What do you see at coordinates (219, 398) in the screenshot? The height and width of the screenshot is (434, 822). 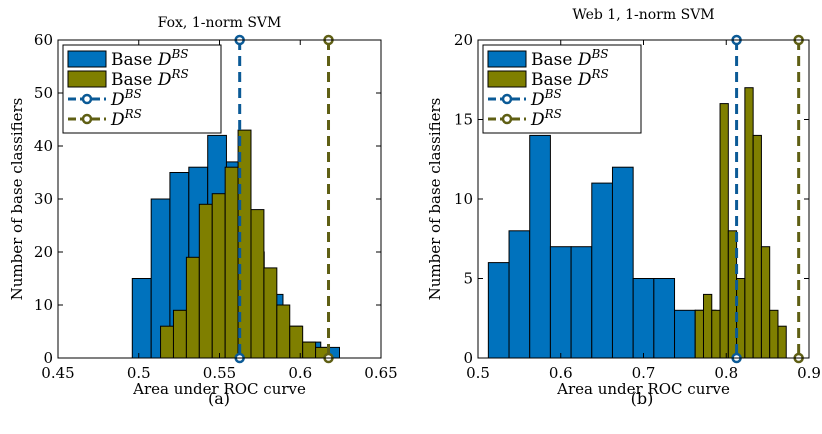 I see `panel-caption: (a)` at bounding box center [219, 398].